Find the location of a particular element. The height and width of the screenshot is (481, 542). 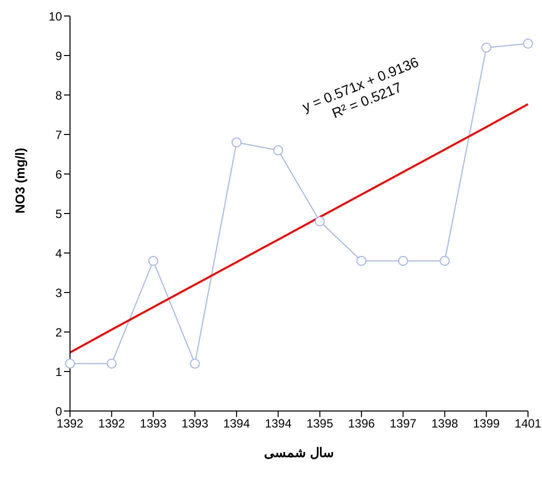

y-tick-label: 7 is located at coordinates (58, 135).